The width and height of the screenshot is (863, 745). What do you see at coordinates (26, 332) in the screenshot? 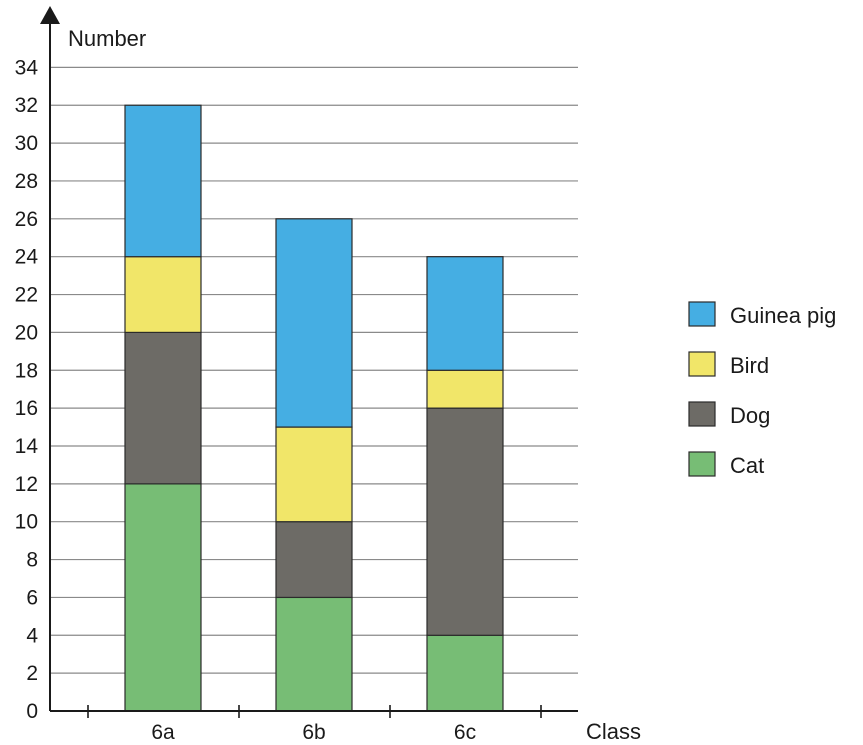
I see `y-tick-label: 20` at bounding box center [26, 332].